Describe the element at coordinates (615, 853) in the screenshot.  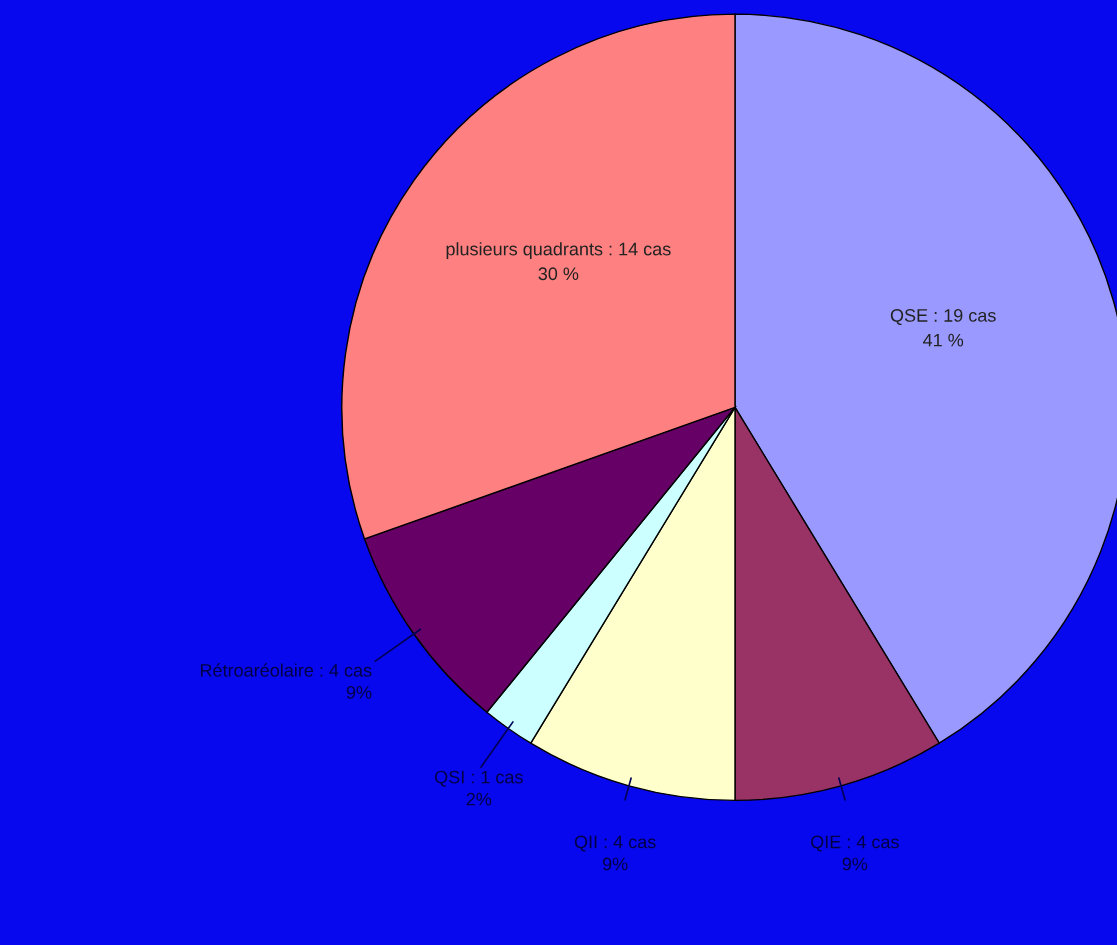
I see `slice-label: QII : 4 cas 9%` at that location.